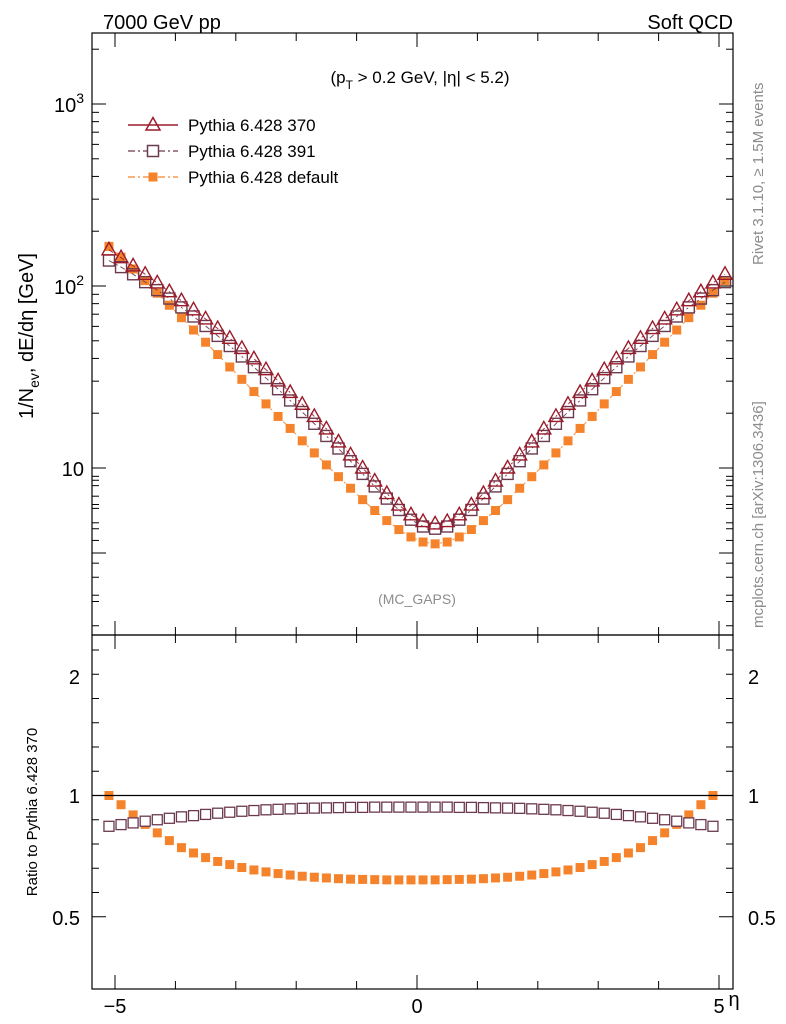  Describe the element at coordinates (762, 919) in the screenshot. I see `ratio-ytick-right-0.5: 0.5` at that location.